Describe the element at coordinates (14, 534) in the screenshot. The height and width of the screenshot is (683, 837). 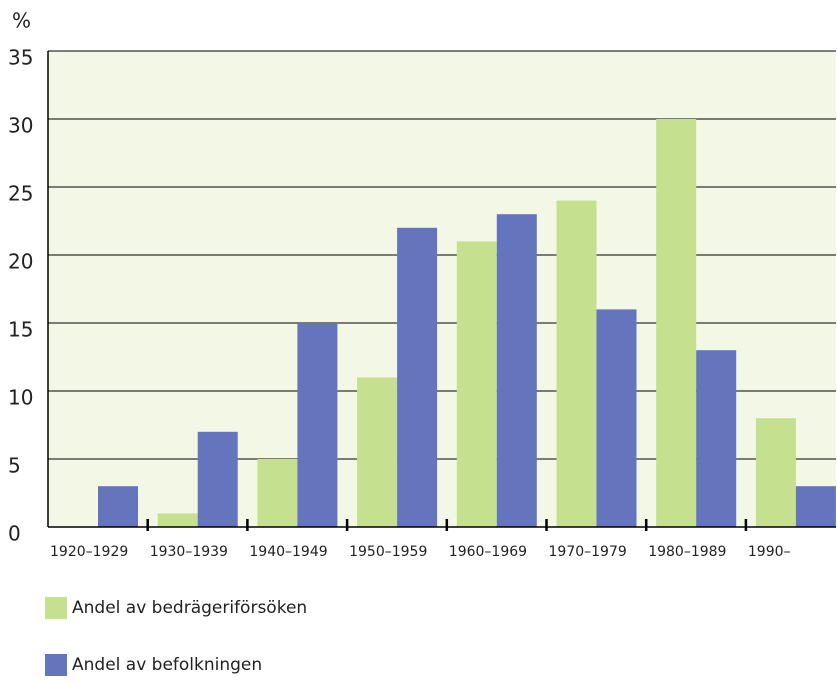
I see `y-tick-label: 0` at that location.